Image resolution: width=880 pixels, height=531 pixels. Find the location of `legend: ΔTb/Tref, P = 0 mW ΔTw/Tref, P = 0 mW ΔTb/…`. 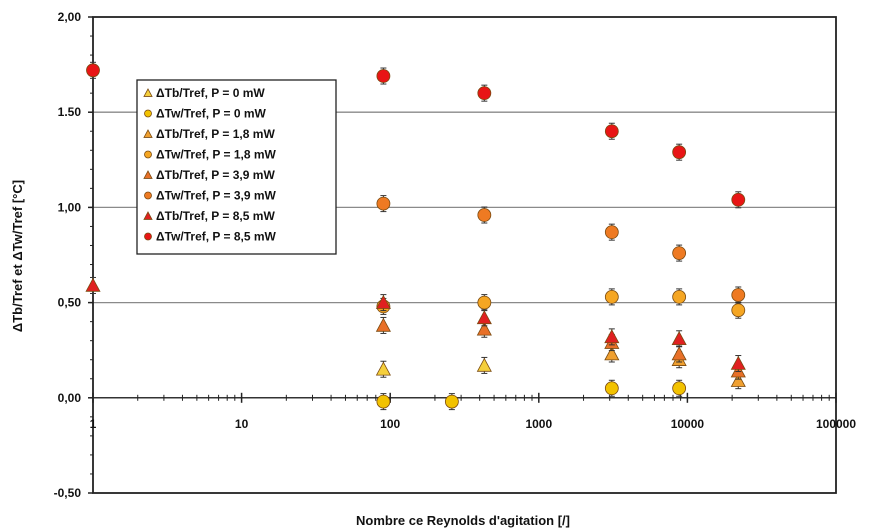

legend: ΔTb/Tref, P = 0 mW ΔTw/Tref, P = 0 mW ΔTb/… is located at coordinates (236, 167).